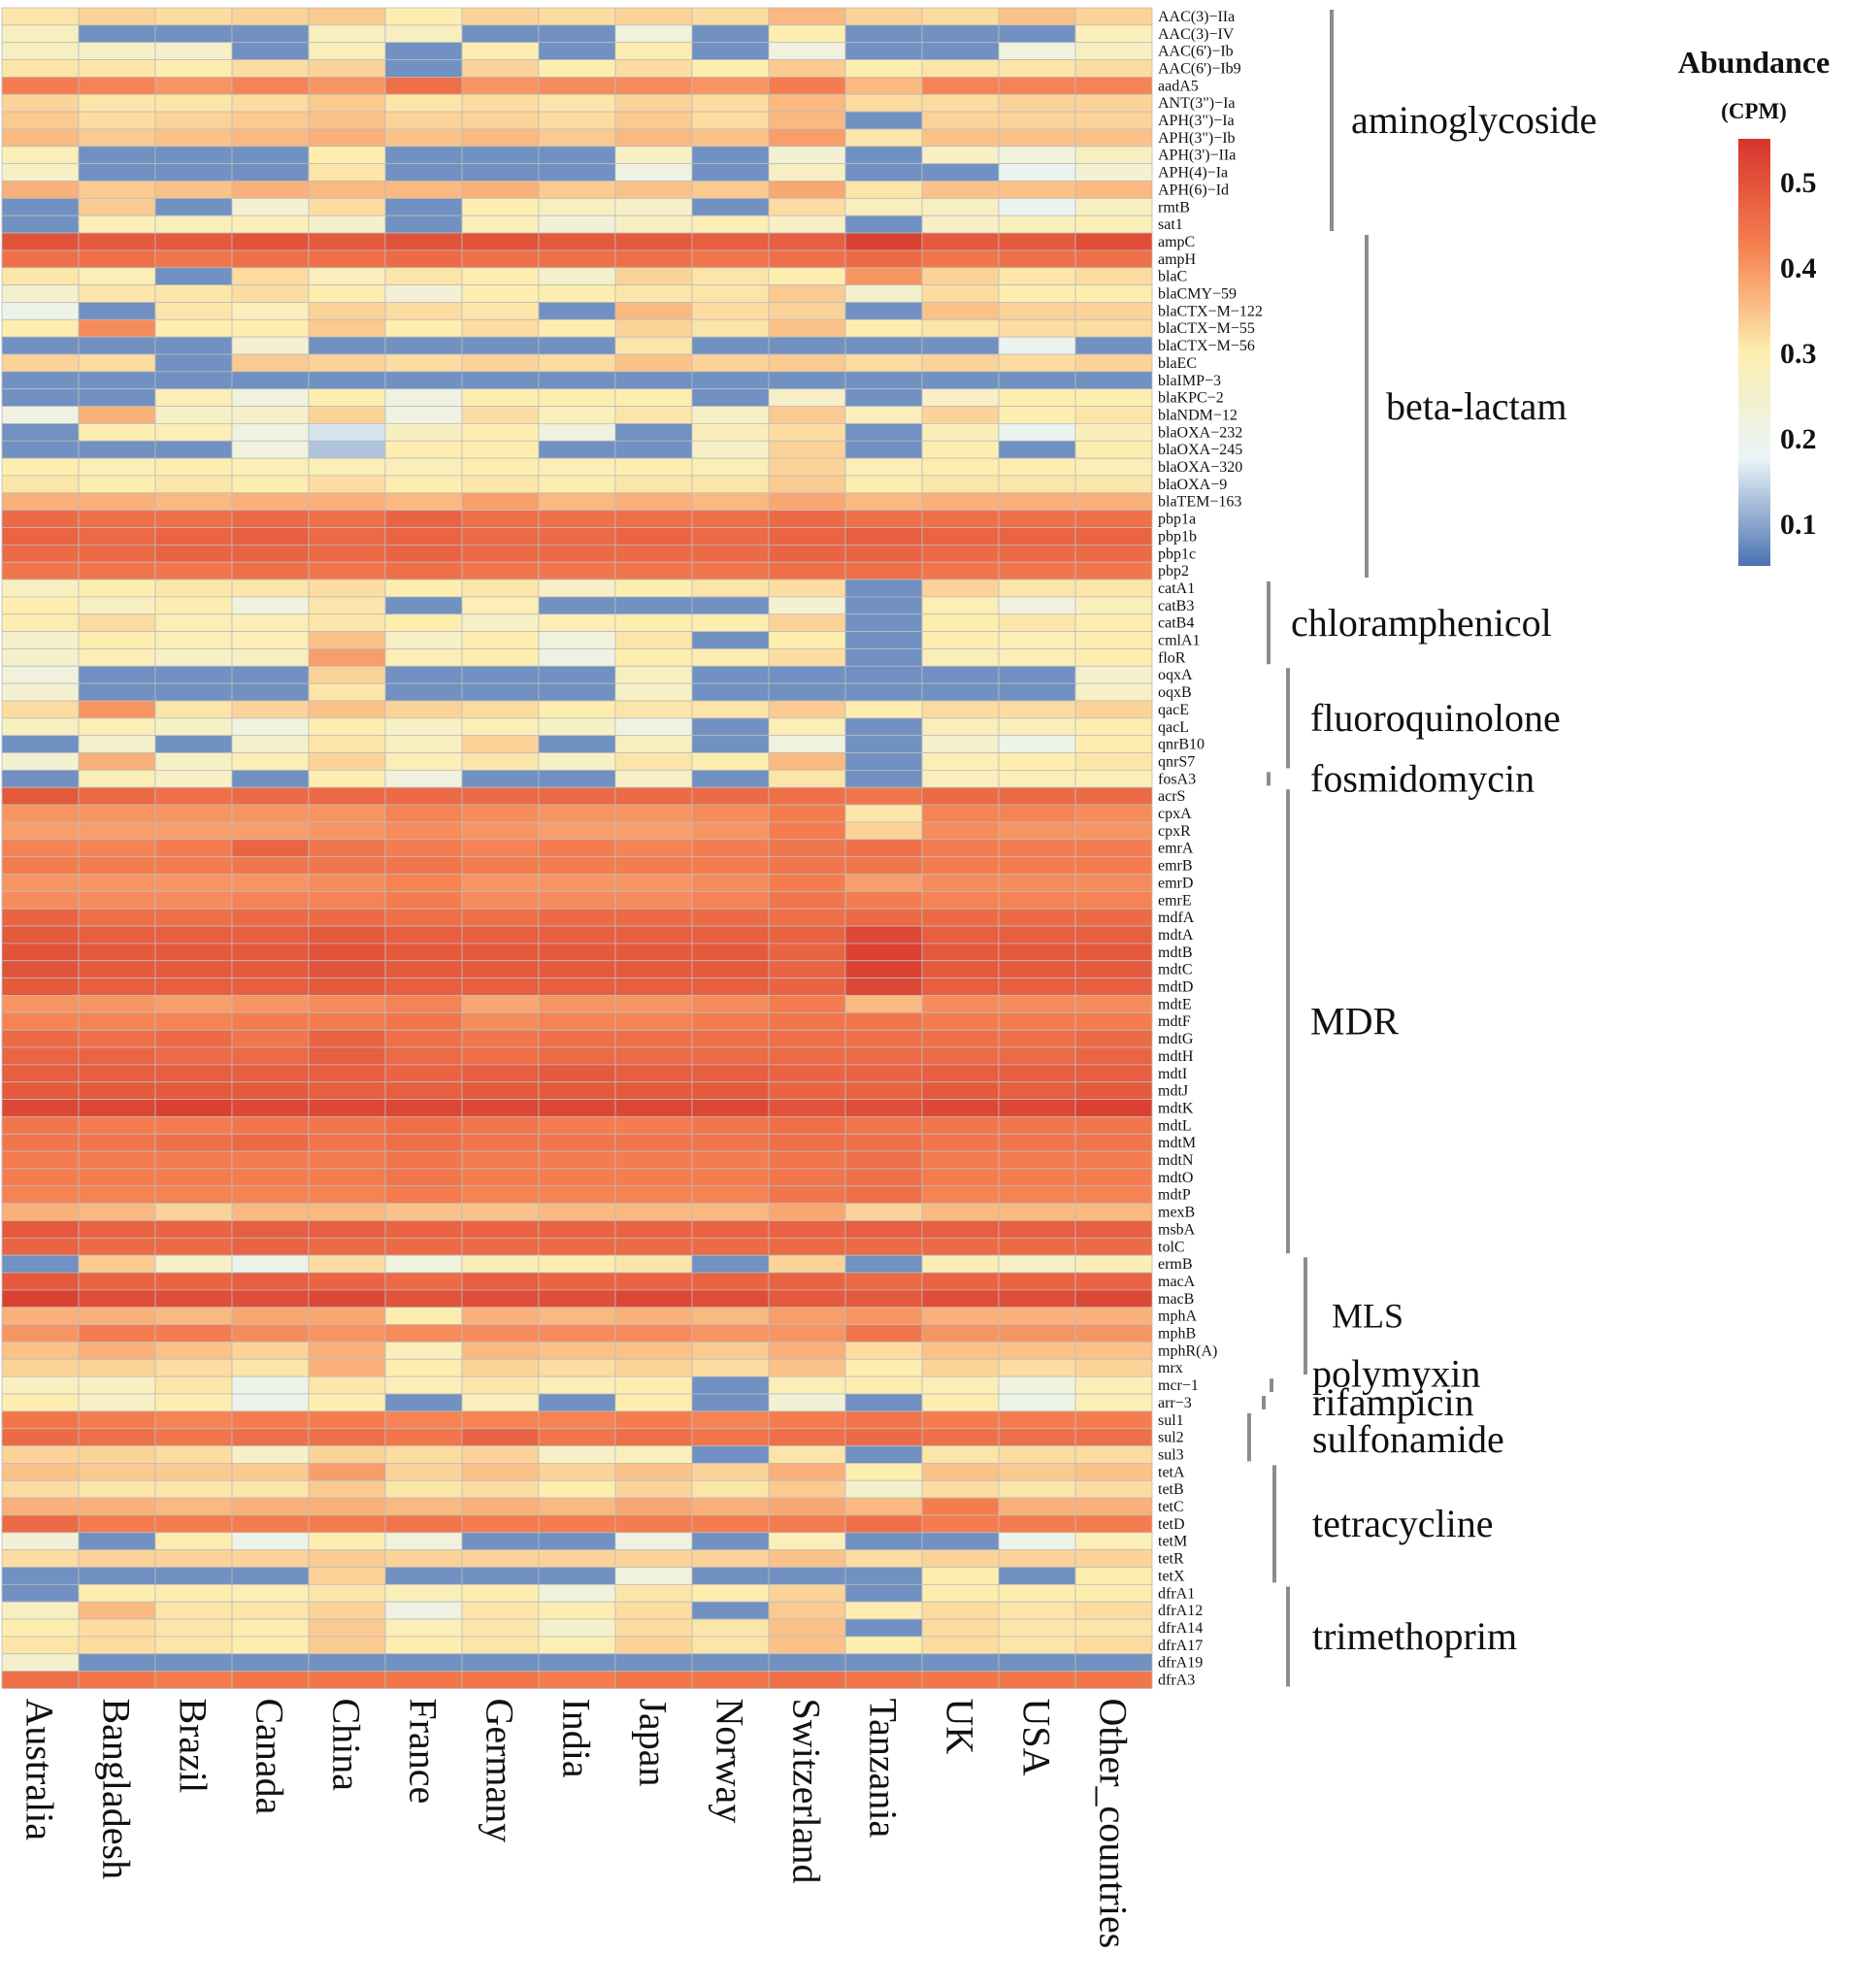 The image size is (1849, 1988). Describe the element at coordinates (1198, 415) in the screenshot. I see `row-label: blaNDM−12` at that location.